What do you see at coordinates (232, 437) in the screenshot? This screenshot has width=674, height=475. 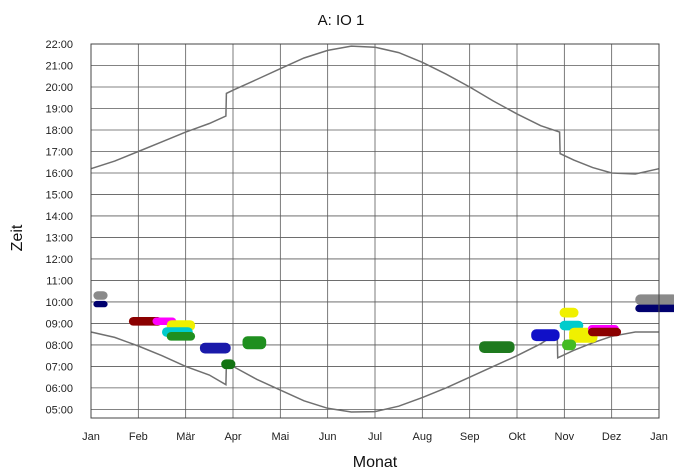 I see `x-tick-label: Apr` at bounding box center [232, 437].